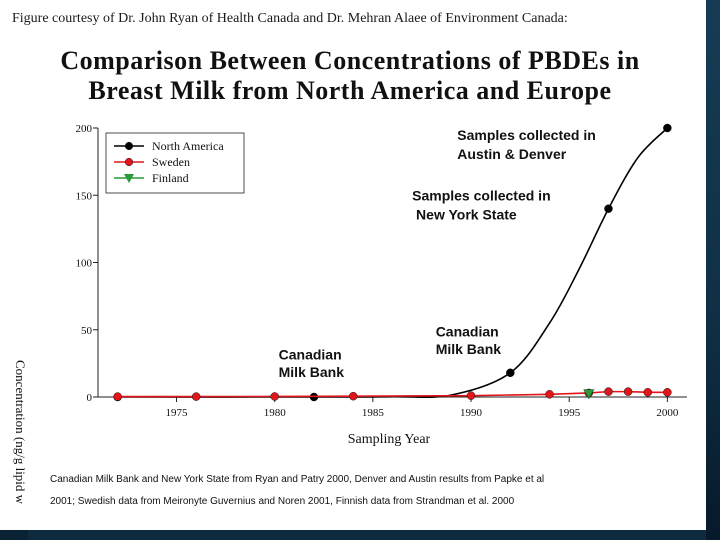  What do you see at coordinates (20, 432) in the screenshot?
I see `y-axis-label: Concentration (ng/g lipid w` at bounding box center [20, 432].